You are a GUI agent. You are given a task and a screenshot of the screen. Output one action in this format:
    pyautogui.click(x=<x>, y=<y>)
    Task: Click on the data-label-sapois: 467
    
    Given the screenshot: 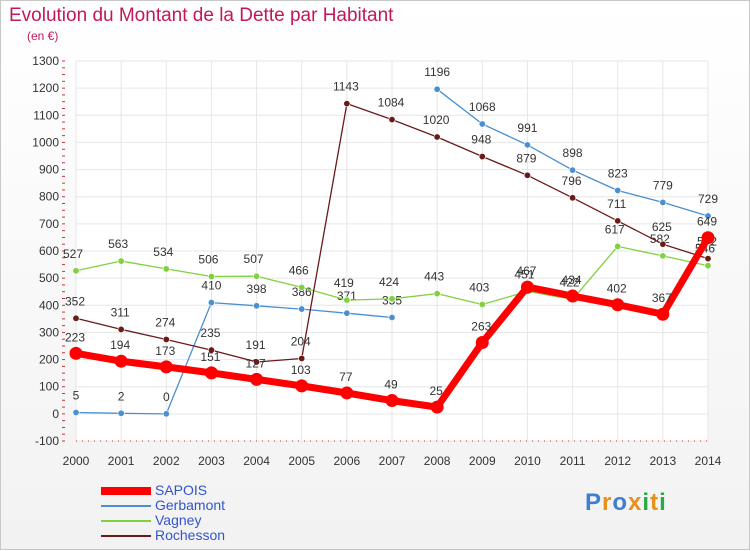 What is the action you would take?
    pyautogui.click(x=526, y=271)
    